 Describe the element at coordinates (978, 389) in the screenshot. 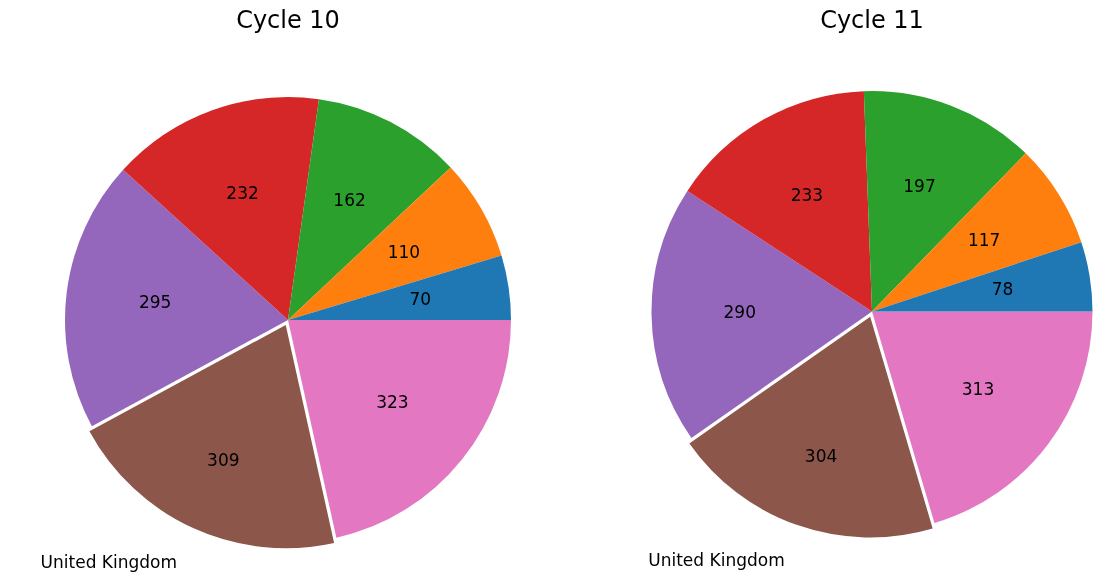

I see `data-label: 313` at that location.